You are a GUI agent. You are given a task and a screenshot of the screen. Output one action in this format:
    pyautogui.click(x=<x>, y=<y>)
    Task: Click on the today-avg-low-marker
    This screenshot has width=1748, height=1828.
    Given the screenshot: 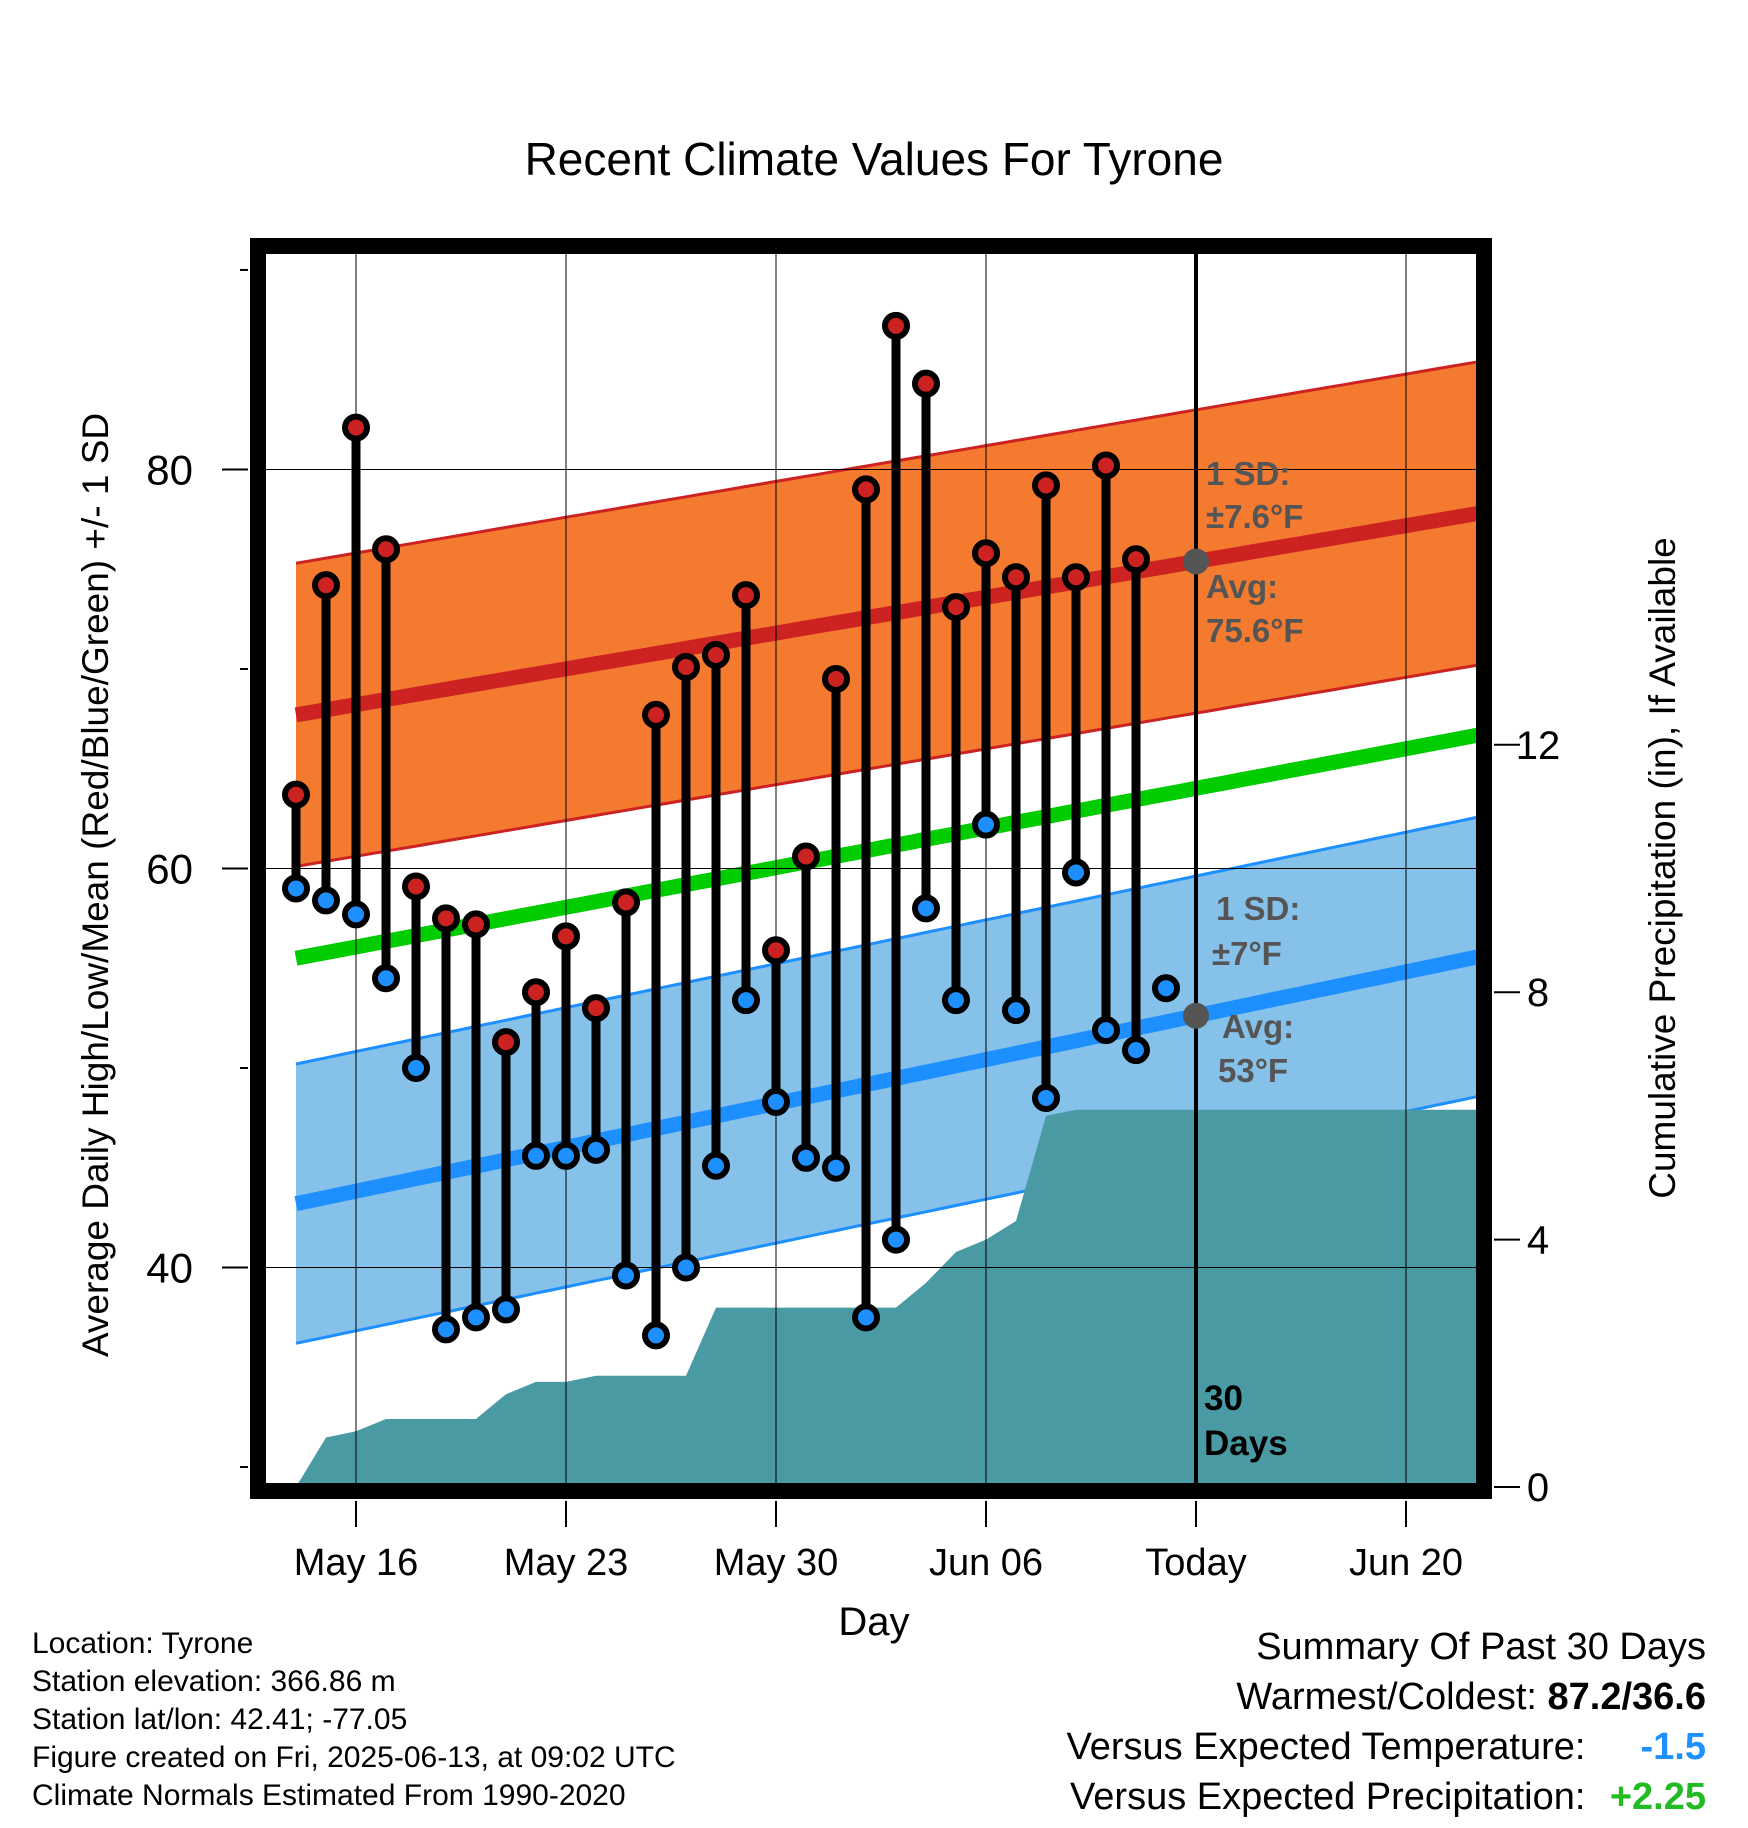 What is the action you would take?
    pyautogui.click(x=1196, y=1015)
    